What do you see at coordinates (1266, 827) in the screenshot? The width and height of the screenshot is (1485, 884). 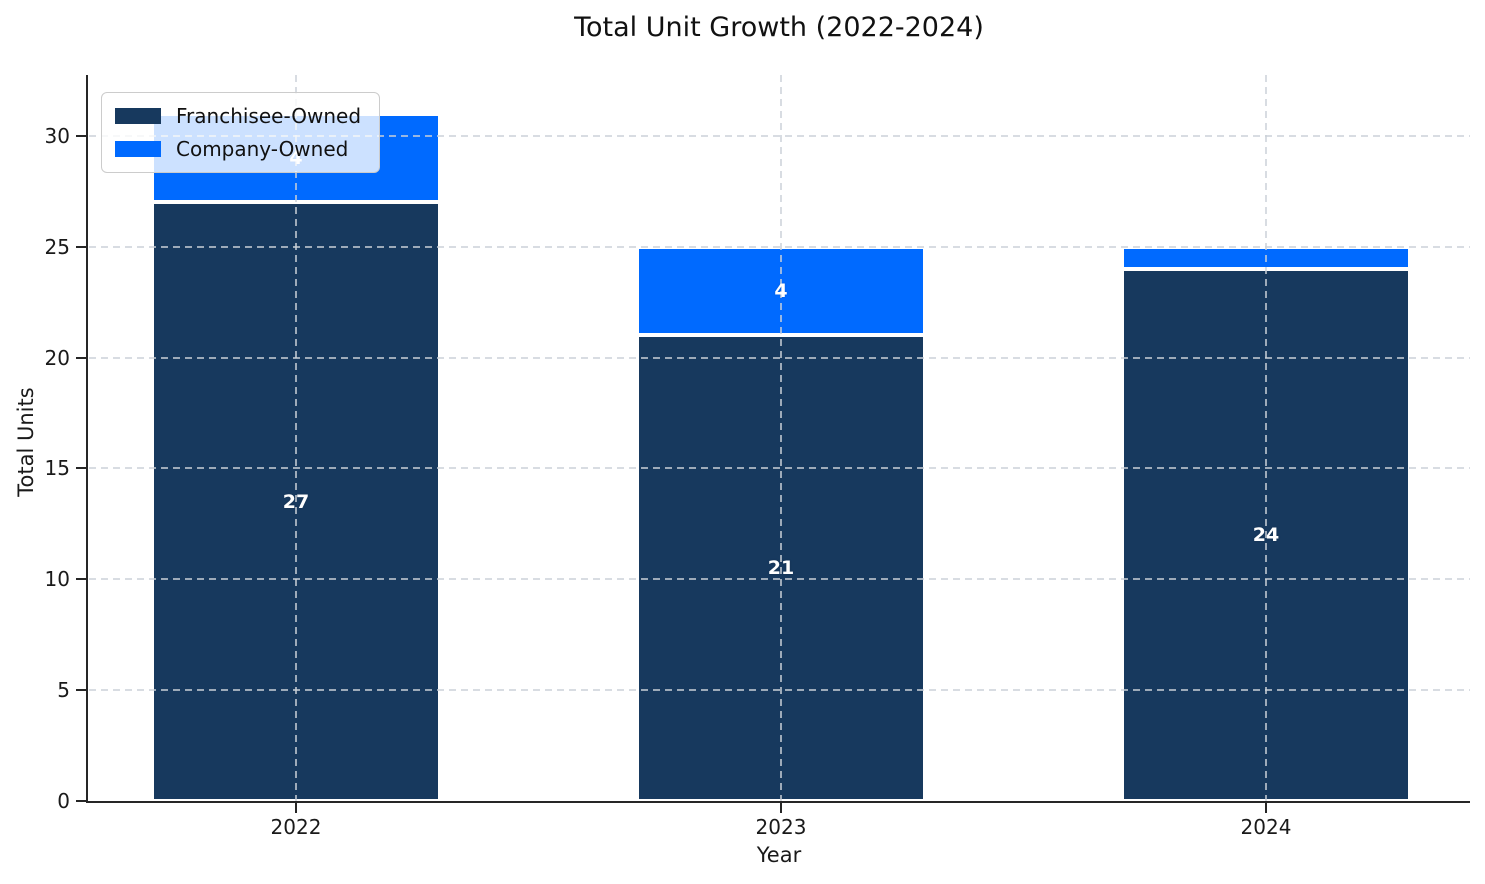 I see `x-tick-label: 2024` at bounding box center [1266, 827].